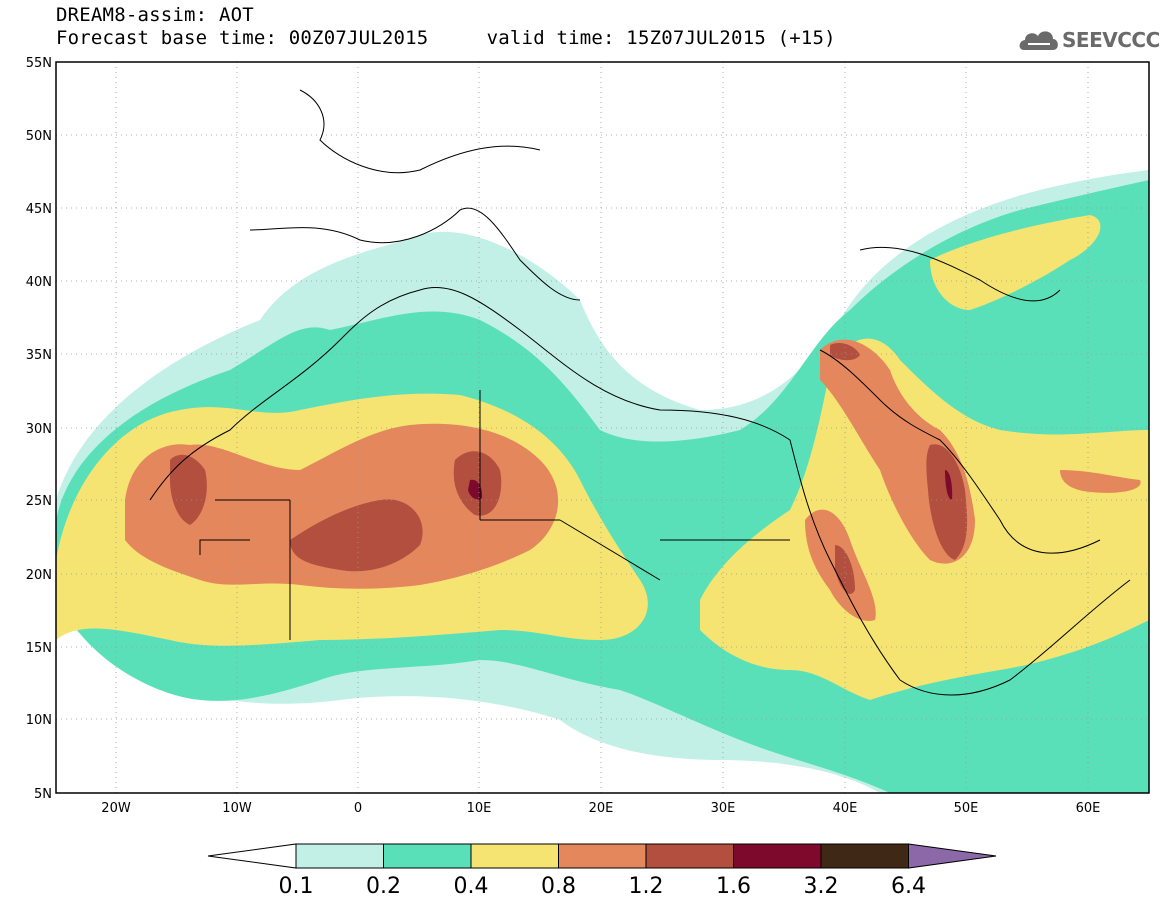 The image size is (1165, 905). I want to click on lat-label: 20N, so click(39, 575).